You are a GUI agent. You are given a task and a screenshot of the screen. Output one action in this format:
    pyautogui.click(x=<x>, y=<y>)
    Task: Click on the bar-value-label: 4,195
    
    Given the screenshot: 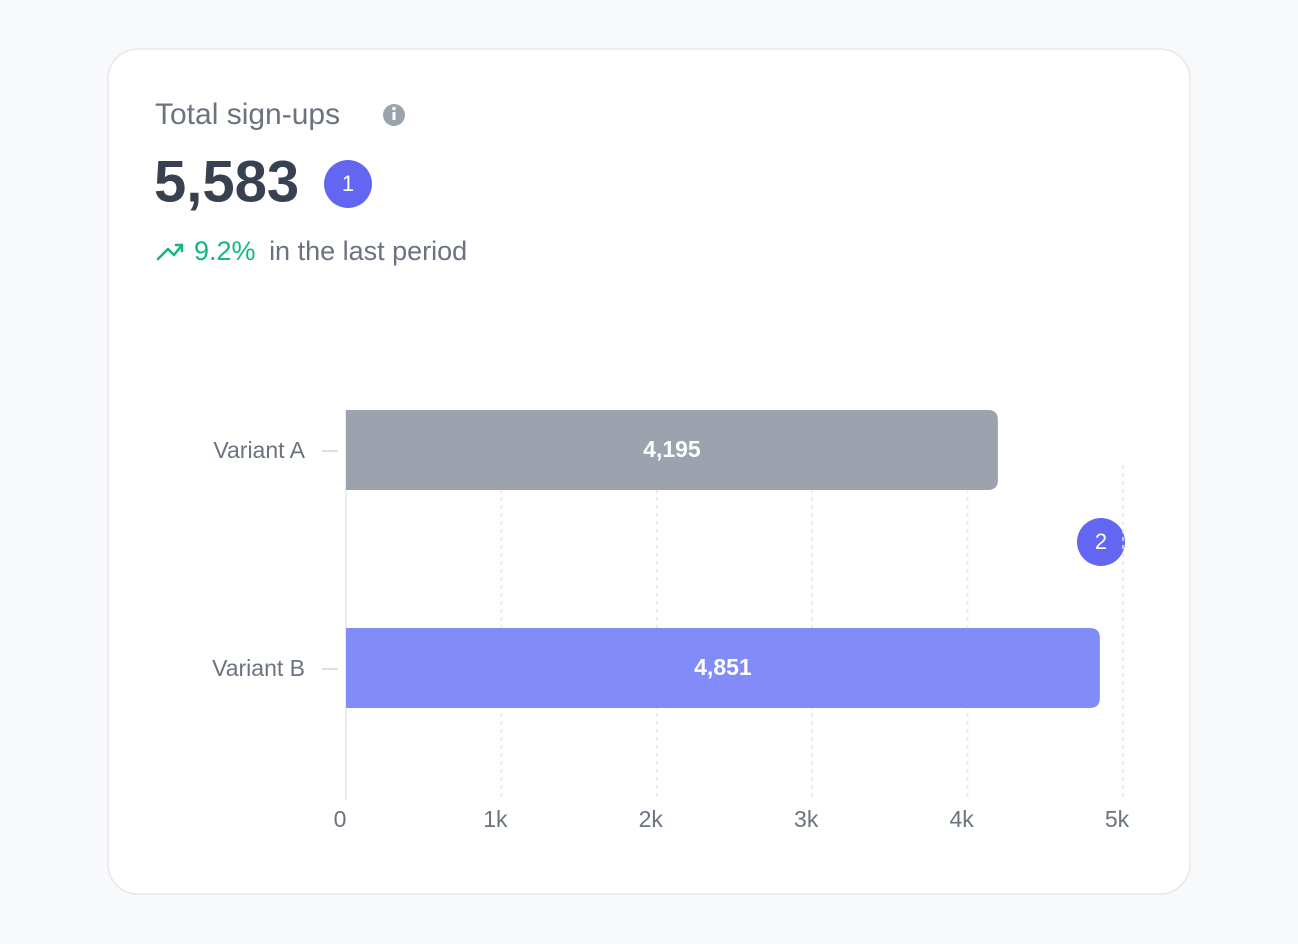 What is the action you would take?
    pyautogui.click(x=672, y=449)
    